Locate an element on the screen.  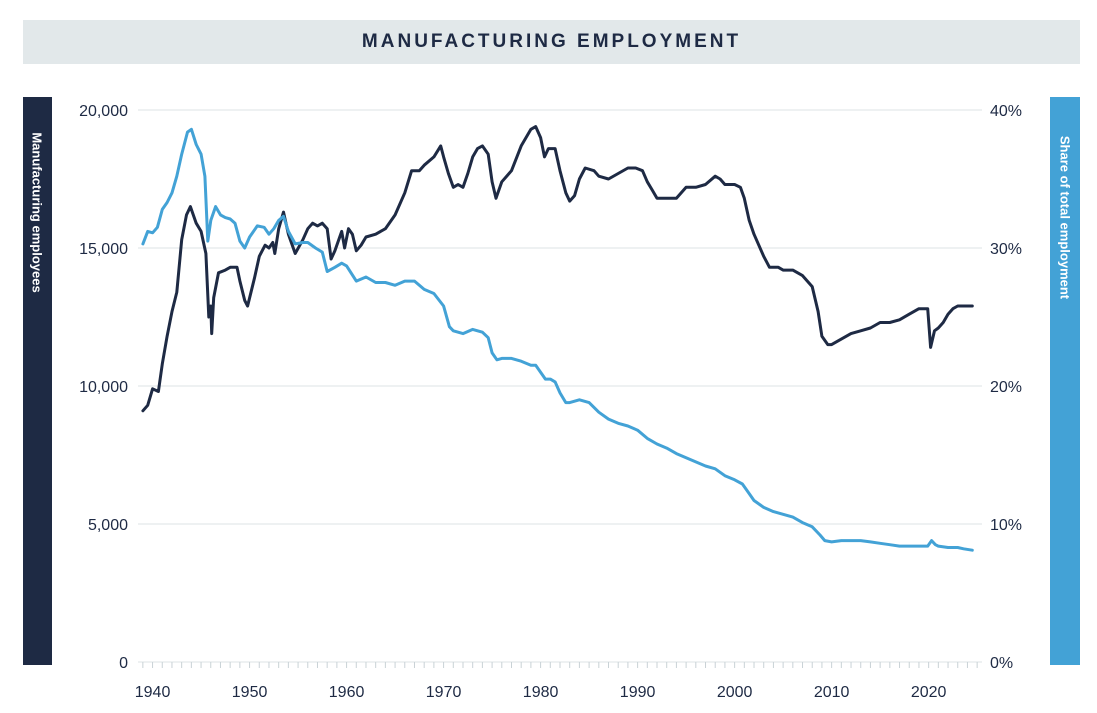
left-y-tick-label: 5,000 is located at coordinates (108, 525).